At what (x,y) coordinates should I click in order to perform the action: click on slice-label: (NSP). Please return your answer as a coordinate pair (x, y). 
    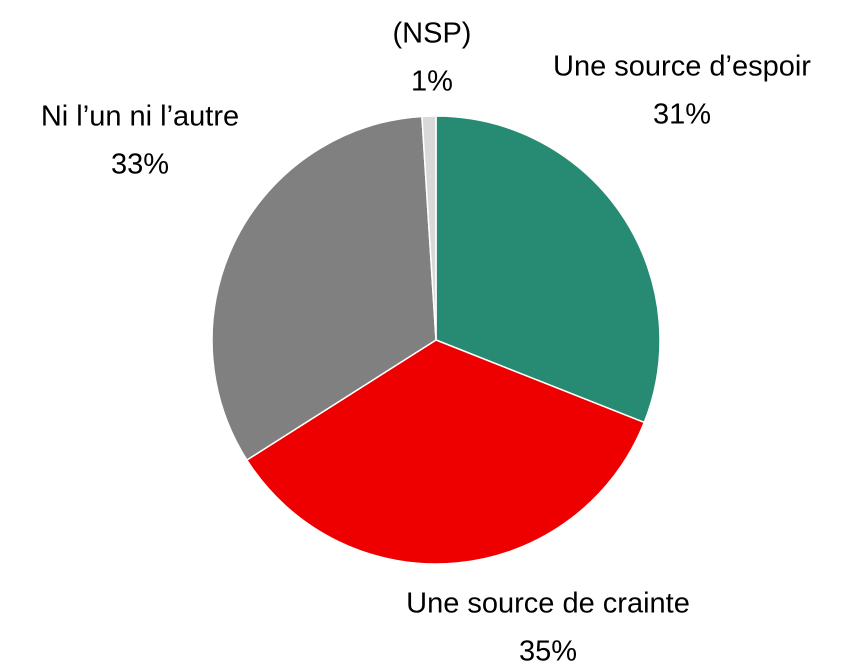
    Looking at the image, I should click on (432, 34).